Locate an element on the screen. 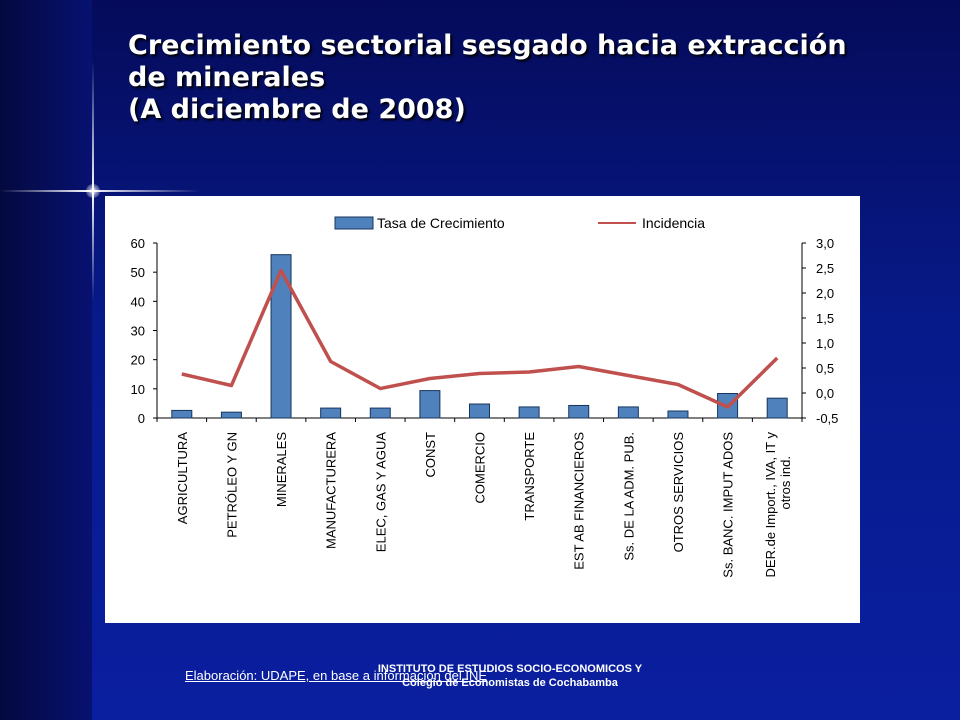 The height and width of the screenshot is (720, 960). y-right-tick-label: -0,5 is located at coordinates (827, 418).